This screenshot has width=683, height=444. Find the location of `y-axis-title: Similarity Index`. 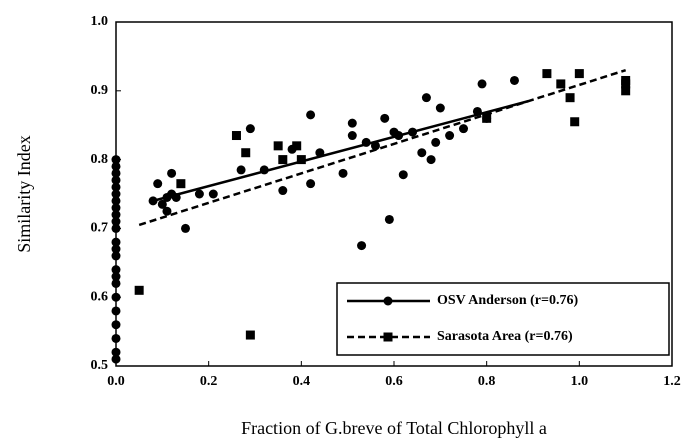

y-axis-title: Similarity Index is located at coordinates (24, 193).